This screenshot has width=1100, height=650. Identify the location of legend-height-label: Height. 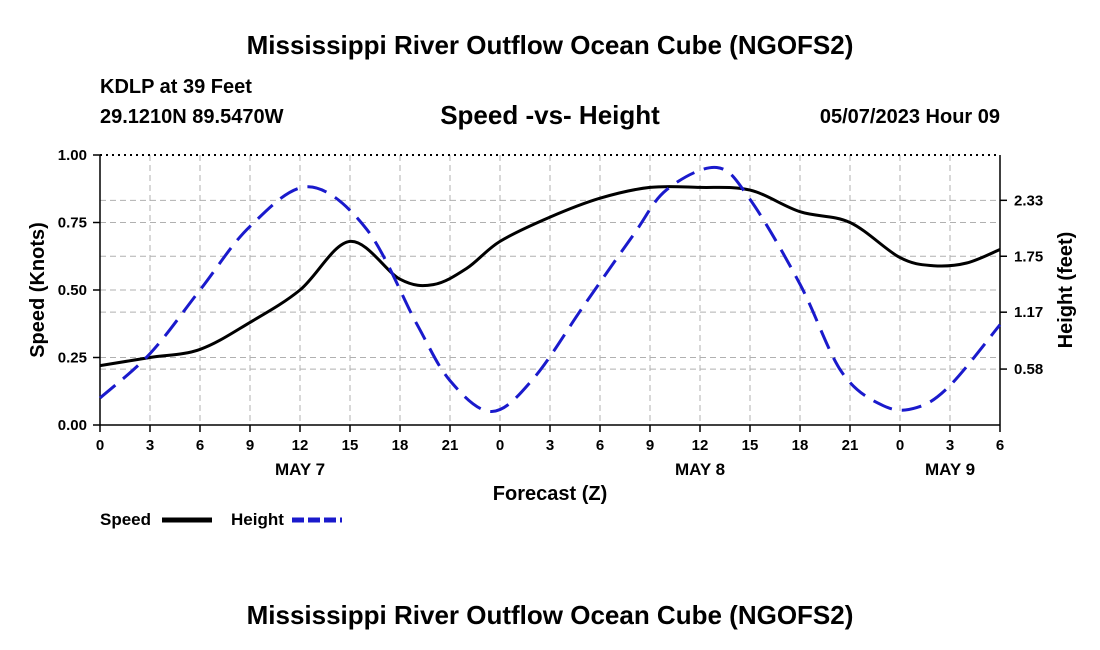
(257, 519).